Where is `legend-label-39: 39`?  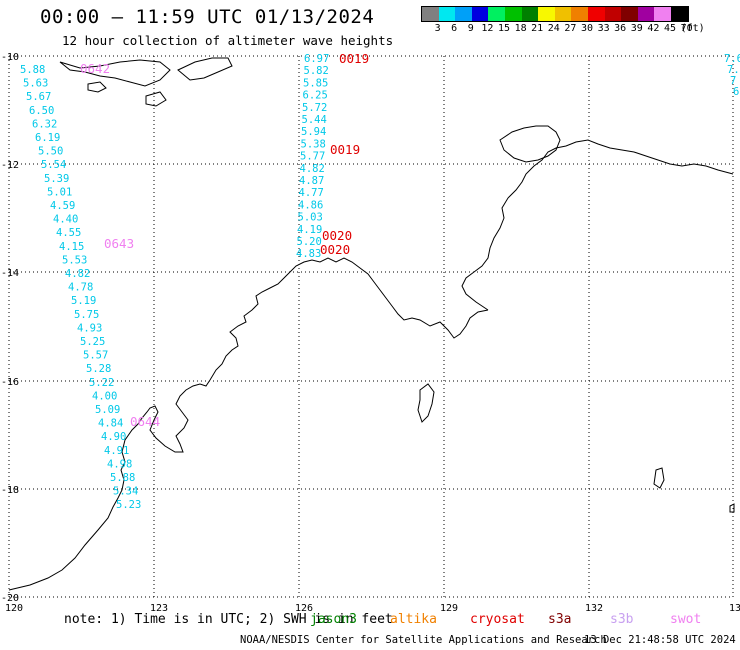
legend-label-39: 39 is located at coordinates (636, 28).